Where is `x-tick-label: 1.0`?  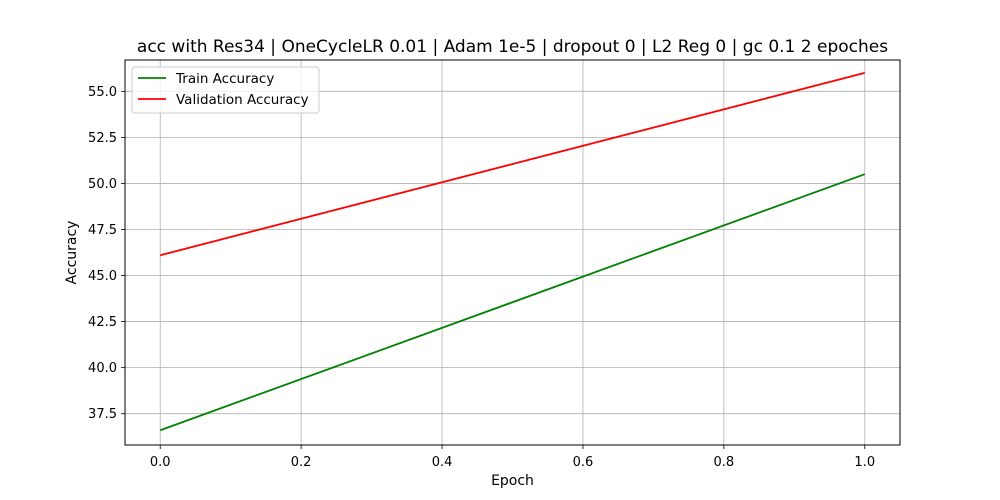 x-tick-label: 1.0 is located at coordinates (864, 462).